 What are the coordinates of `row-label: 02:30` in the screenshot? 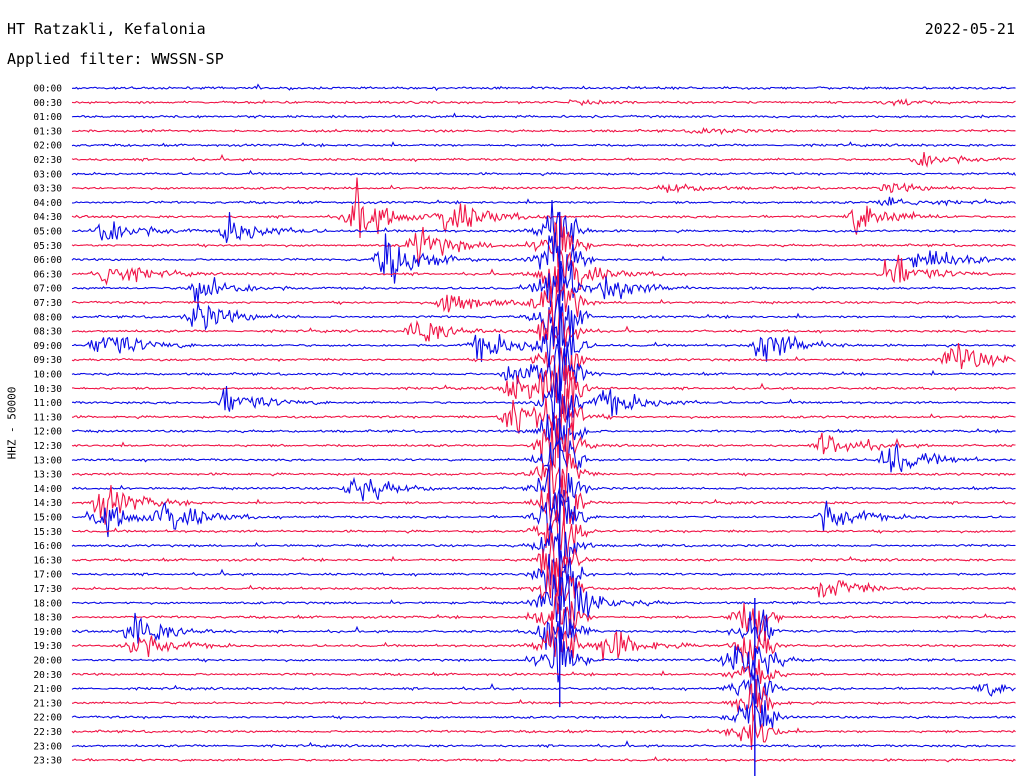 It's located at (47, 160).